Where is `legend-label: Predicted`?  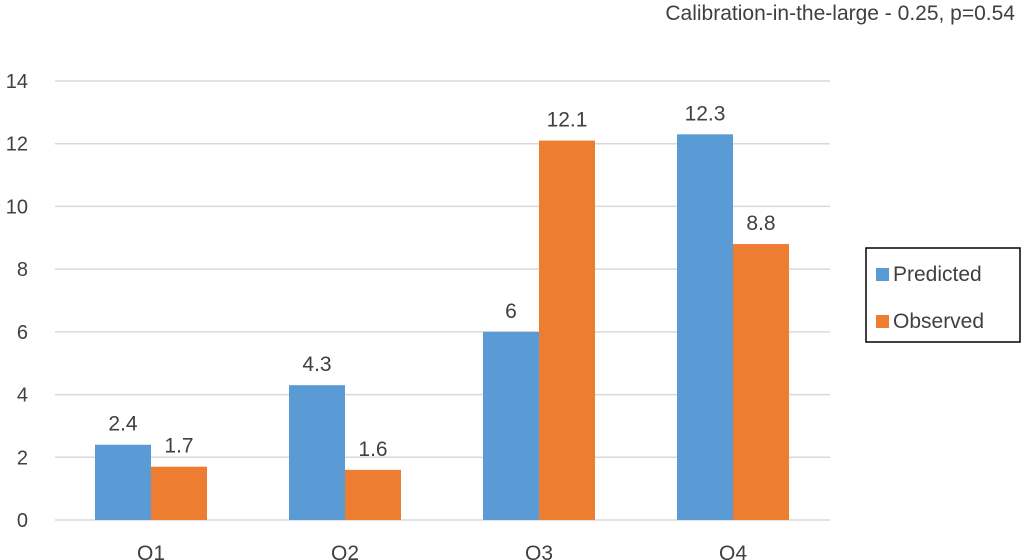 legend-label: Predicted is located at coordinates (937, 274).